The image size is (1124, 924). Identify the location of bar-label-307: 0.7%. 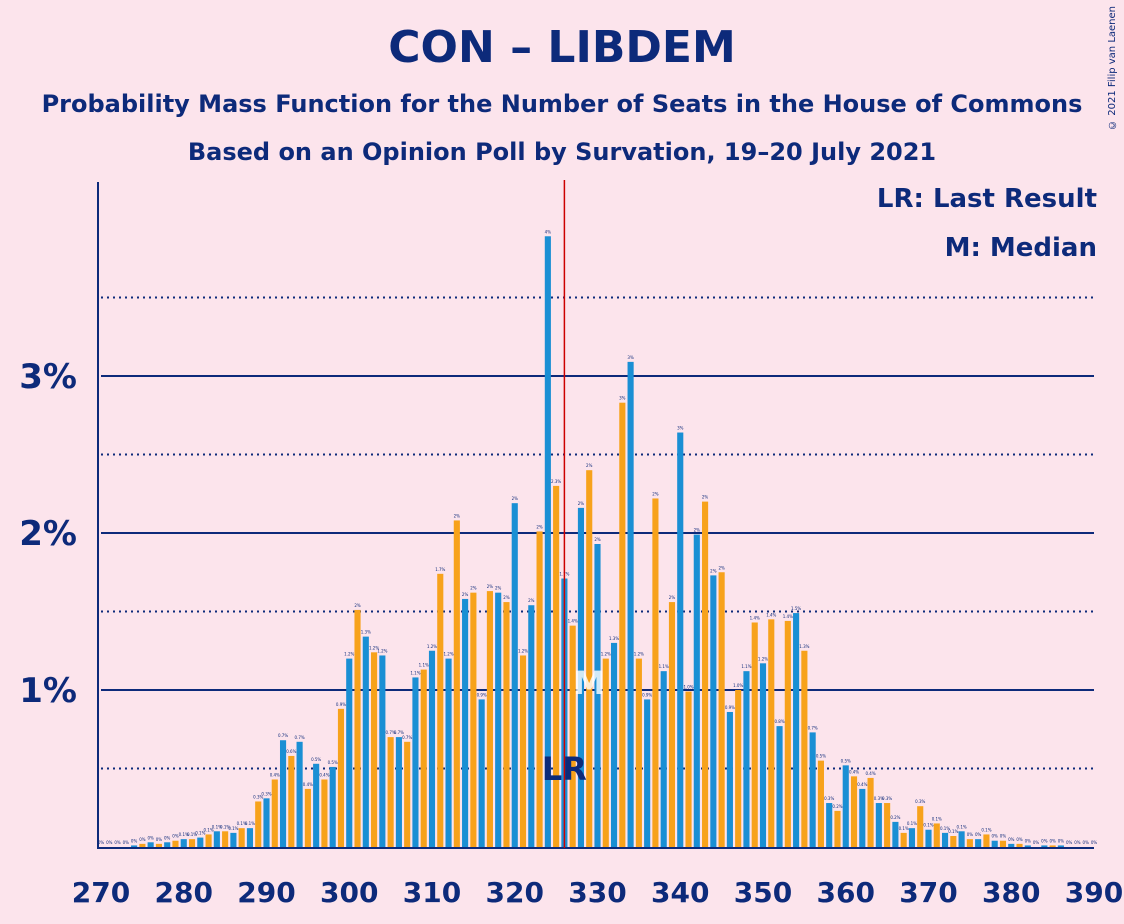
(407, 737).